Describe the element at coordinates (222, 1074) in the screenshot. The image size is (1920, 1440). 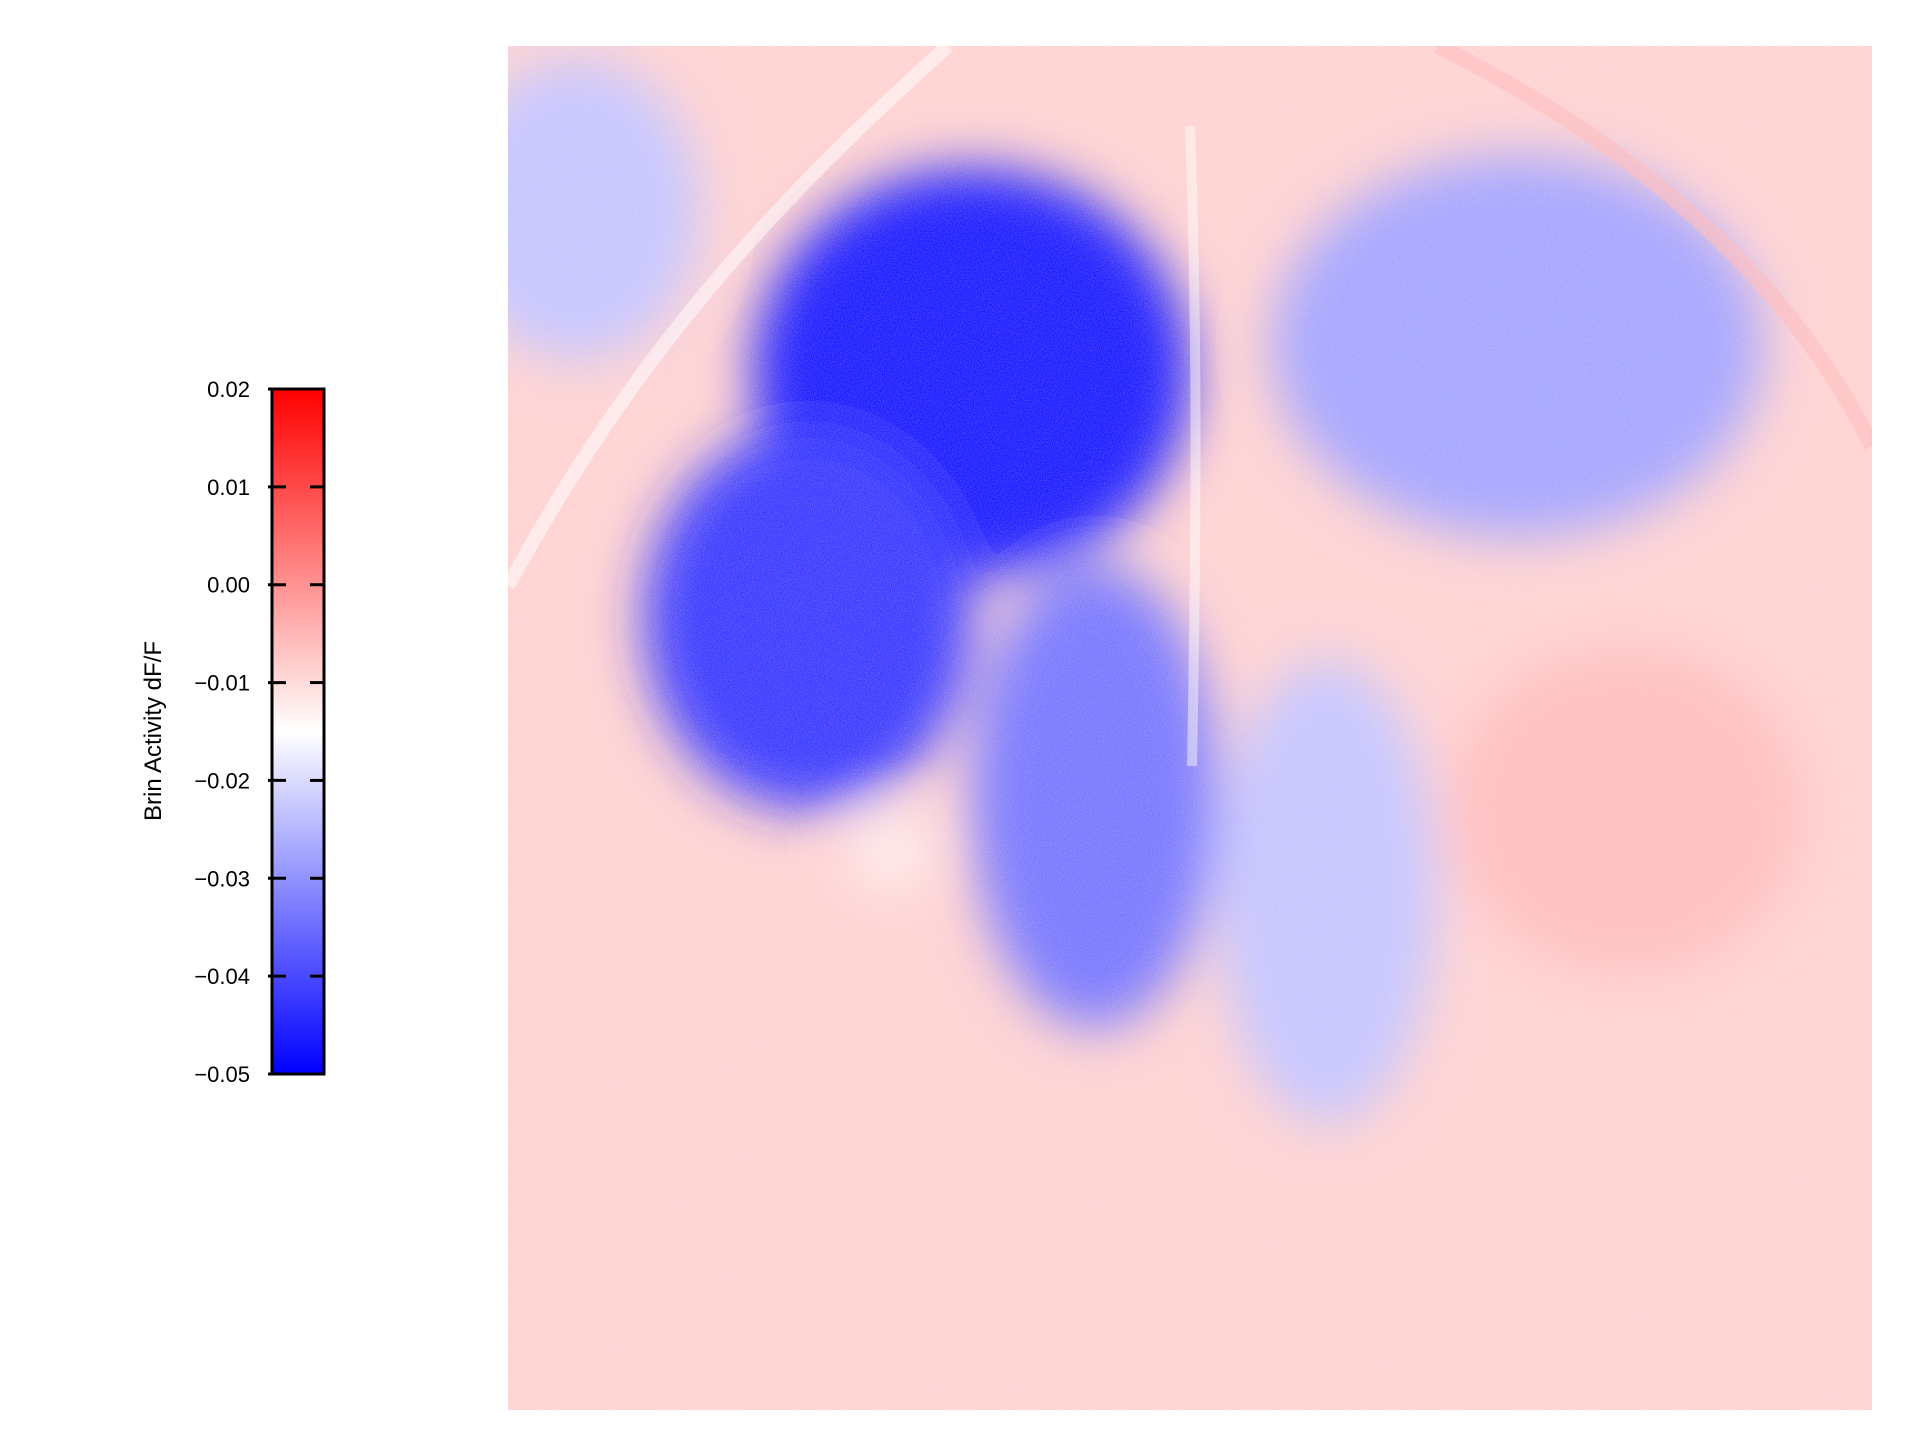
I see `colorbar-tick-label: −0.05` at that location.